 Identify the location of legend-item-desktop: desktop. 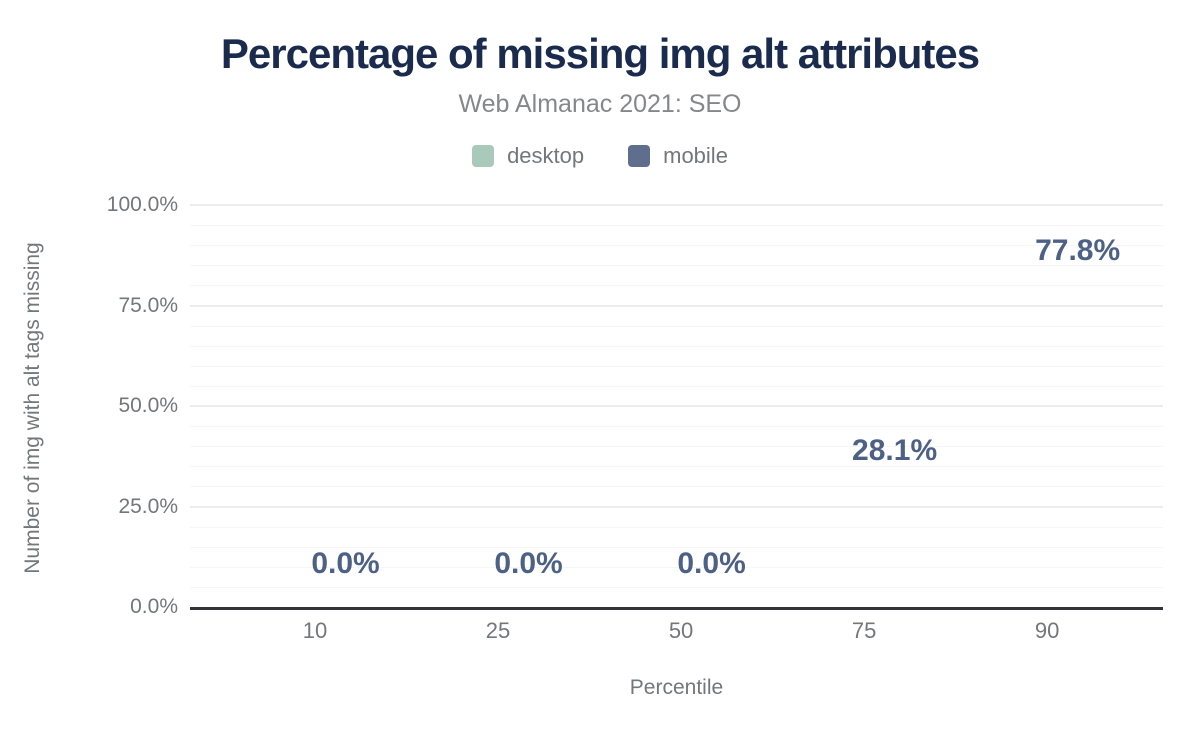
(528, 156).